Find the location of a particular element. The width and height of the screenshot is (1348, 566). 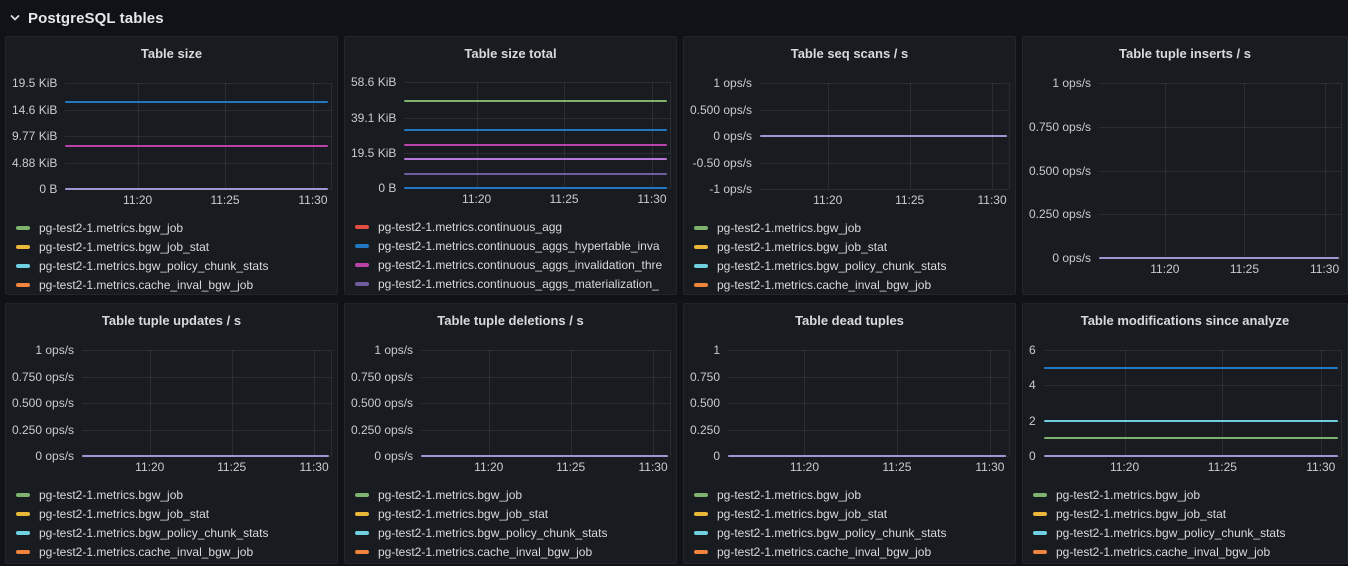

y-tick-label: 0.250 ops/s is located at coordinates (1060, 214).